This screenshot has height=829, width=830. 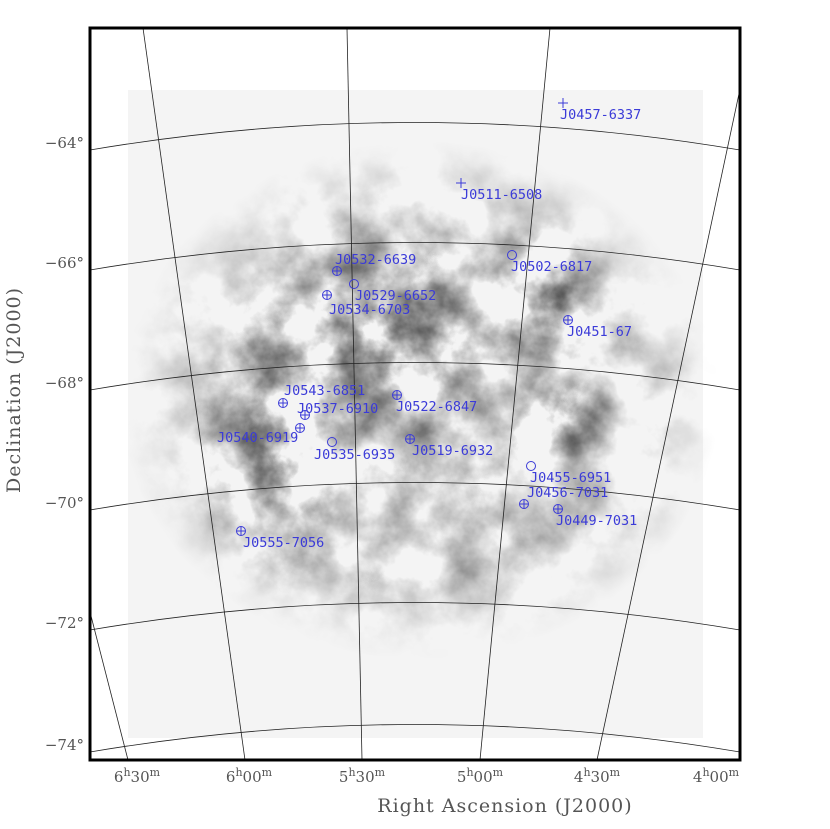 I want to click on source-label: J0519-6932, so click(x=452, y=451).